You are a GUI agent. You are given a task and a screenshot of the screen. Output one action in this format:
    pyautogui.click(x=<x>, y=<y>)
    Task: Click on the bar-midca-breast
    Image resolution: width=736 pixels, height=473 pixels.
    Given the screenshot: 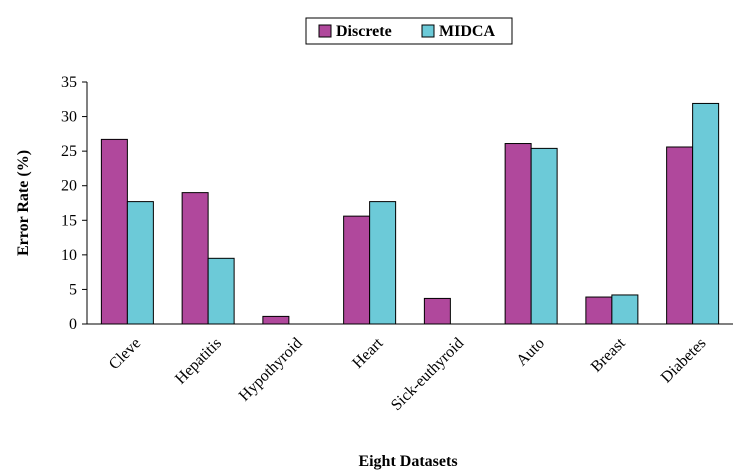 What is the action you would take?
    pyautogui.click(x=625, y=309)
    